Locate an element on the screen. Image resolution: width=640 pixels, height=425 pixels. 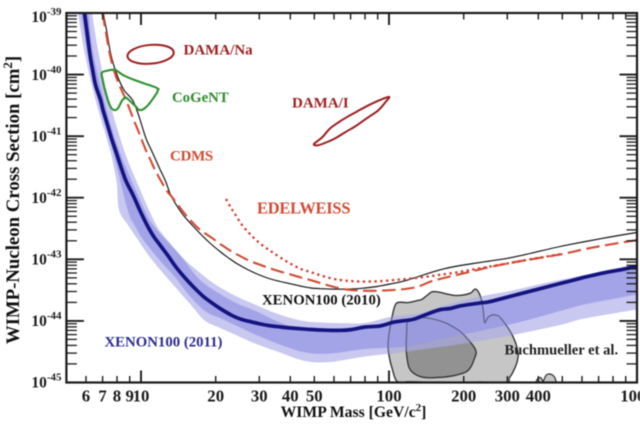
svg-text: CDMS is located at coordinates (191, 157).